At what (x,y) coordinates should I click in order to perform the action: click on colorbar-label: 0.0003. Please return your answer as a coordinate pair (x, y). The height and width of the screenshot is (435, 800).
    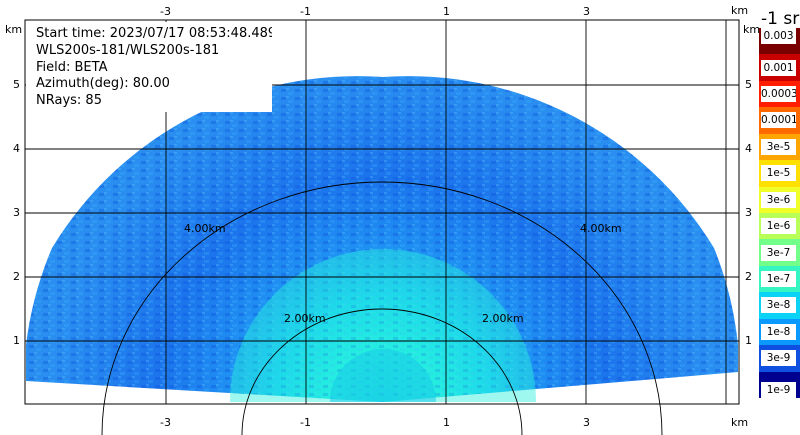
    Looking at the image, I should click on (778, 94).